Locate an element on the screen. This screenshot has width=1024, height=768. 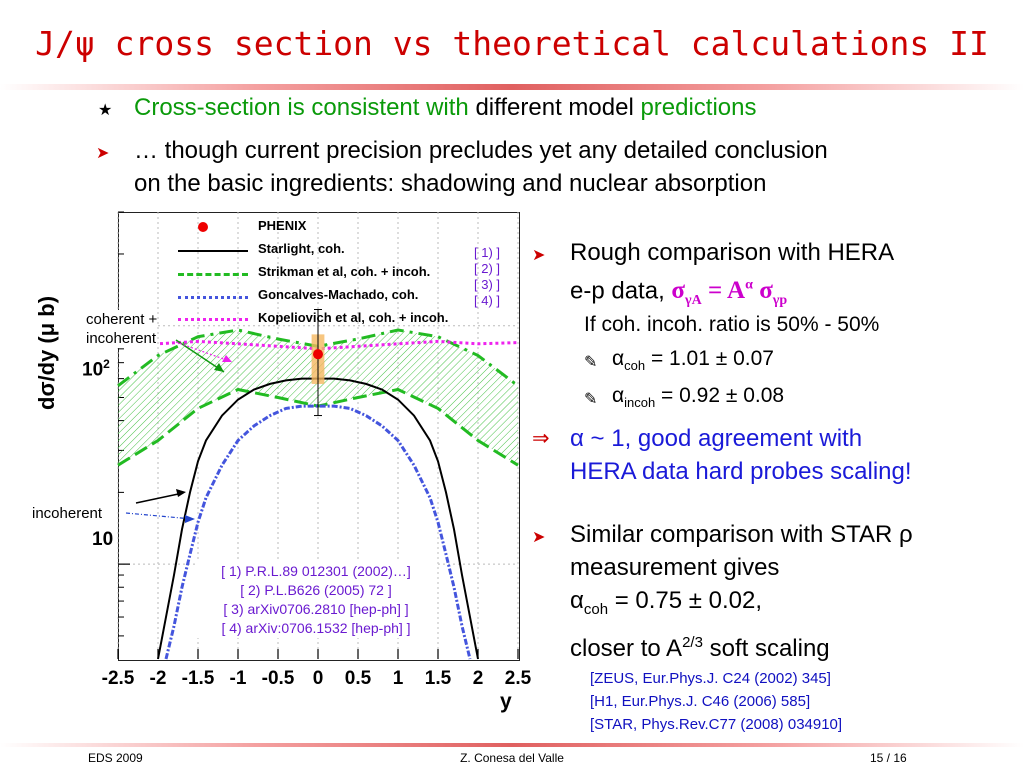
annotation-arrowhead-magenta is located at coordinates (227, 358).